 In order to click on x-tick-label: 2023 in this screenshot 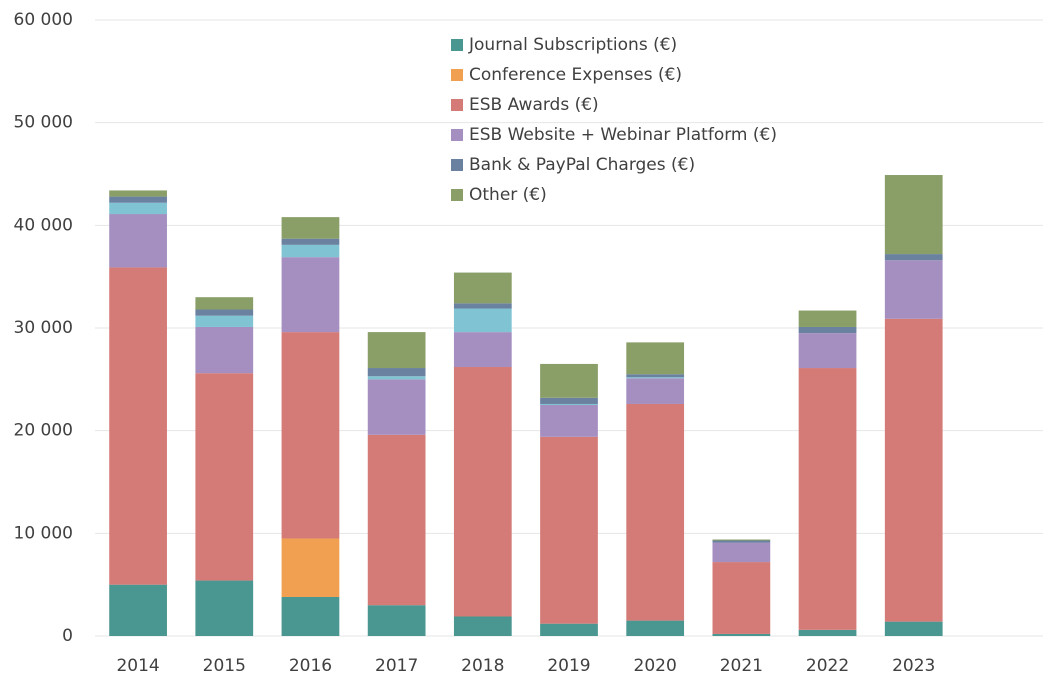, I will do `click(913, 666)`.